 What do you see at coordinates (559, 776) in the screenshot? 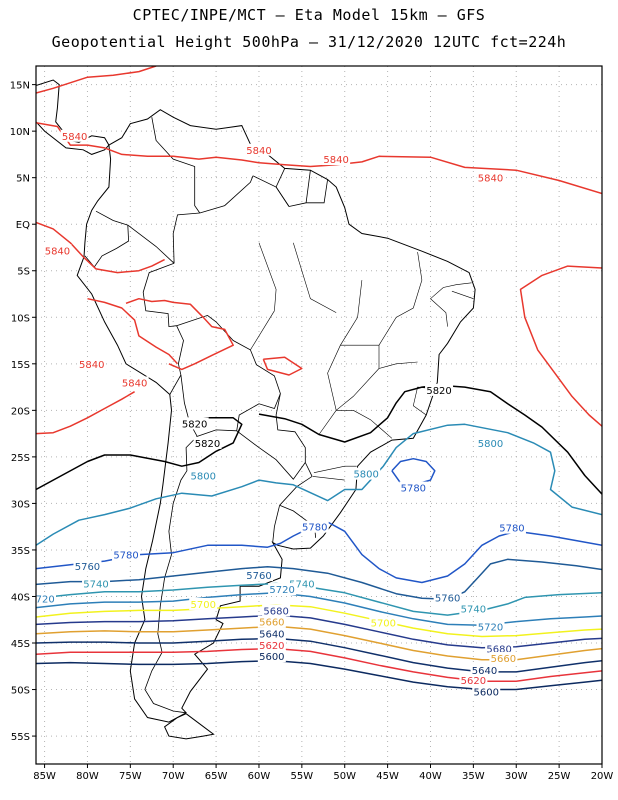
I see `x-tick-label: 25W` at bounding box center [559, 776].